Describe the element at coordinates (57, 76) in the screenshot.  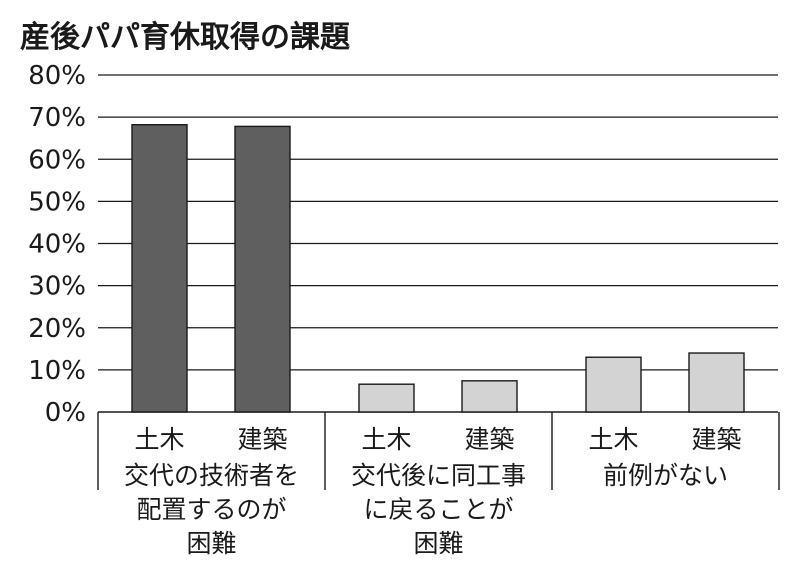
I see `y-tick-label: 80%` at that location.